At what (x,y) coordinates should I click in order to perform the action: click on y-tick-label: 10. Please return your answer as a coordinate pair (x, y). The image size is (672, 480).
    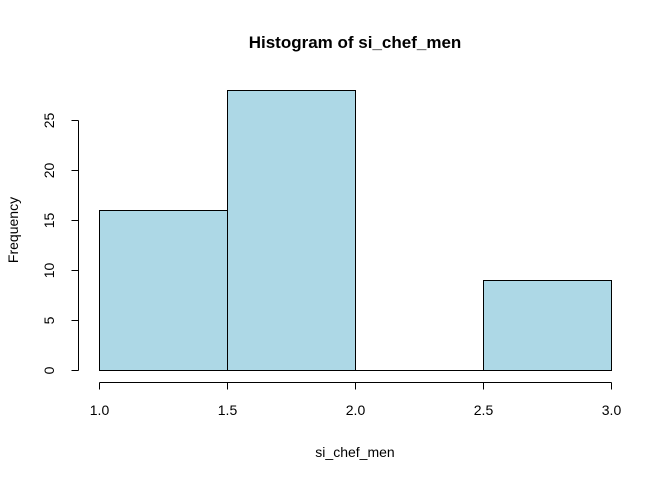
    Looking at the image, I should click on (49, 271).